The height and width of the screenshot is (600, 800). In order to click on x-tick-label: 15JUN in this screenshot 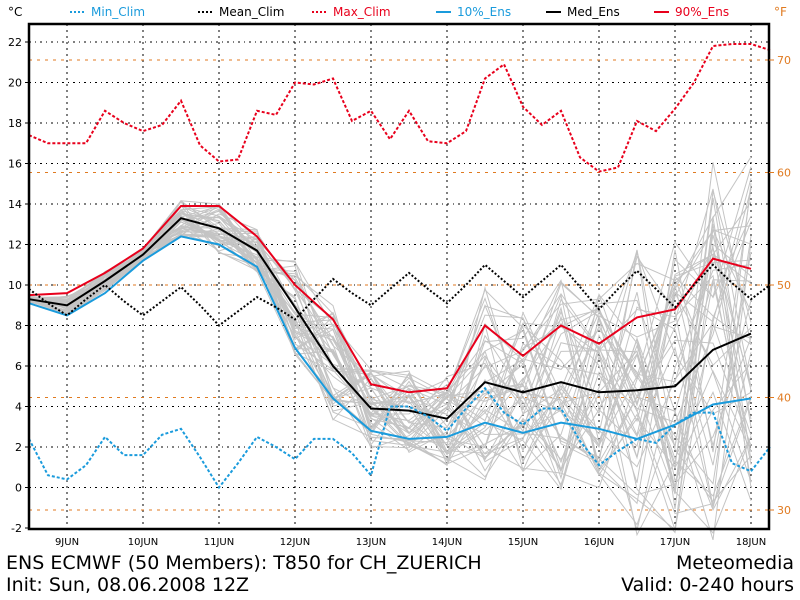, I will do `click(523, 542)`.